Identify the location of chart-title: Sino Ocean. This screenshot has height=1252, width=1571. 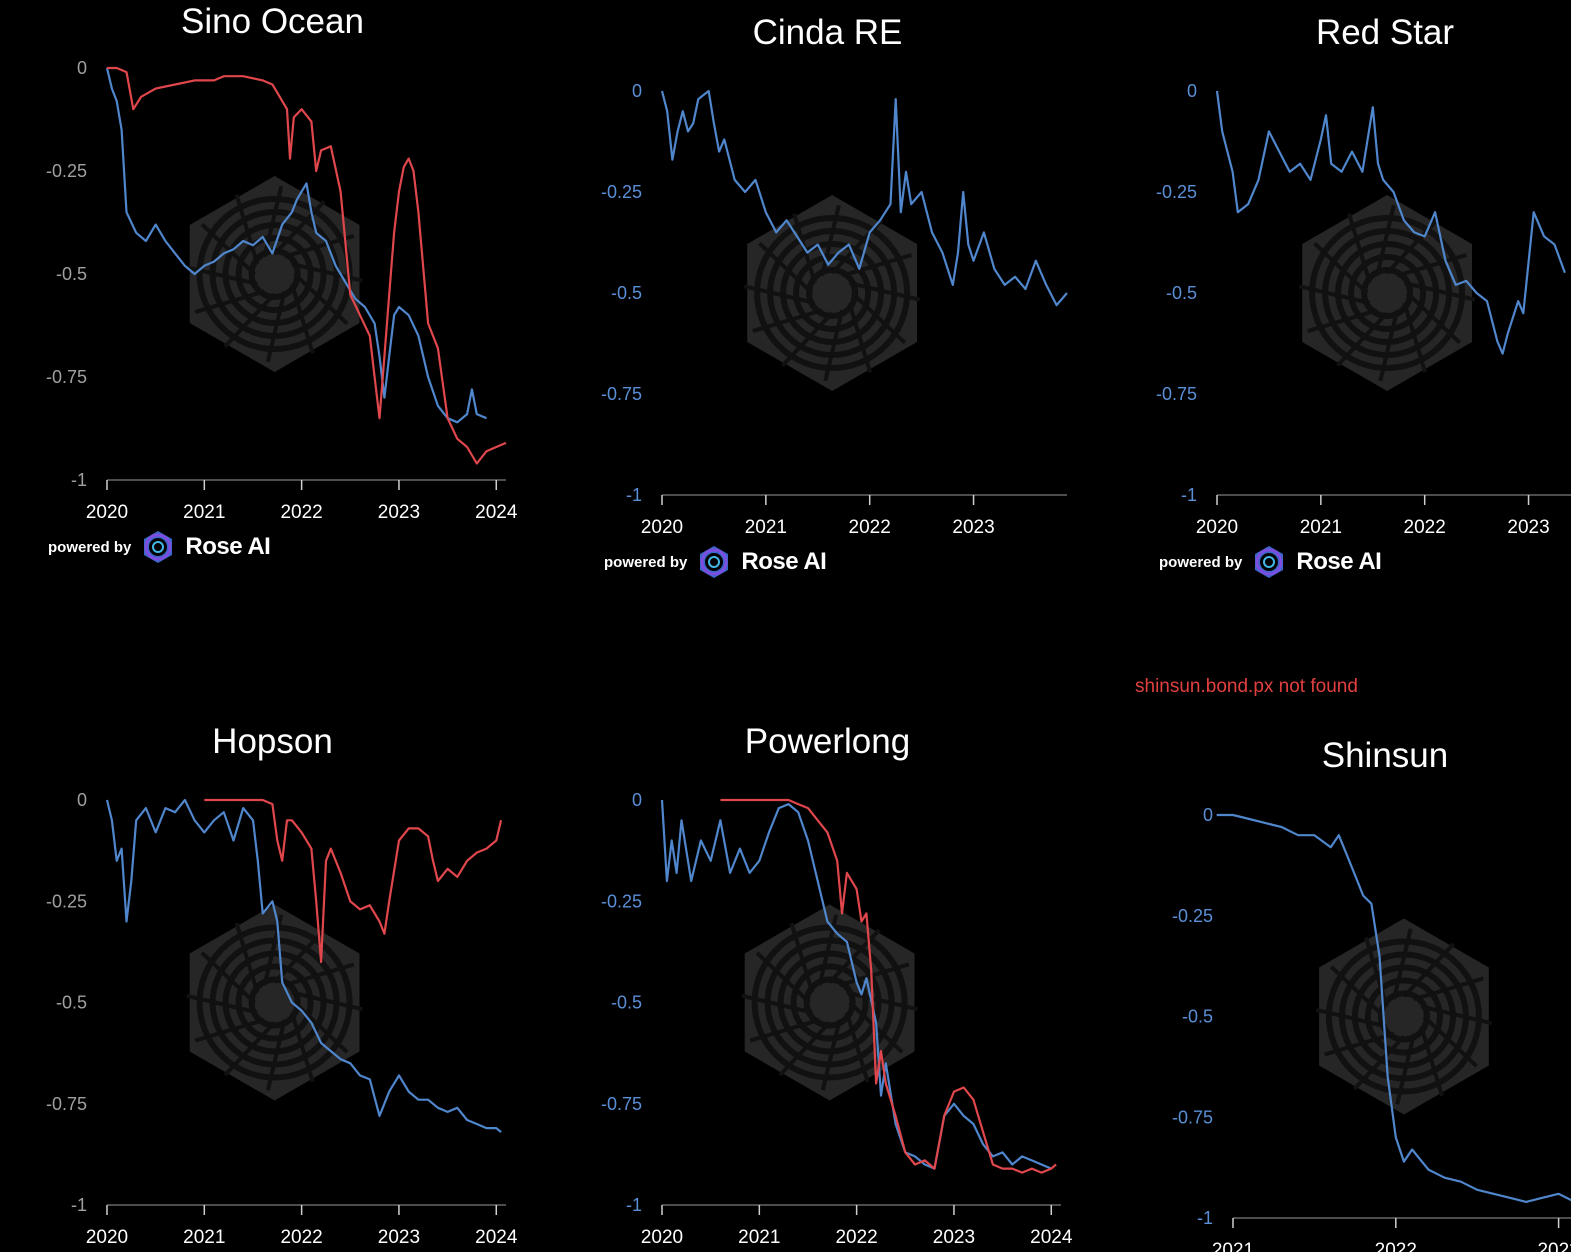
(272, 21).